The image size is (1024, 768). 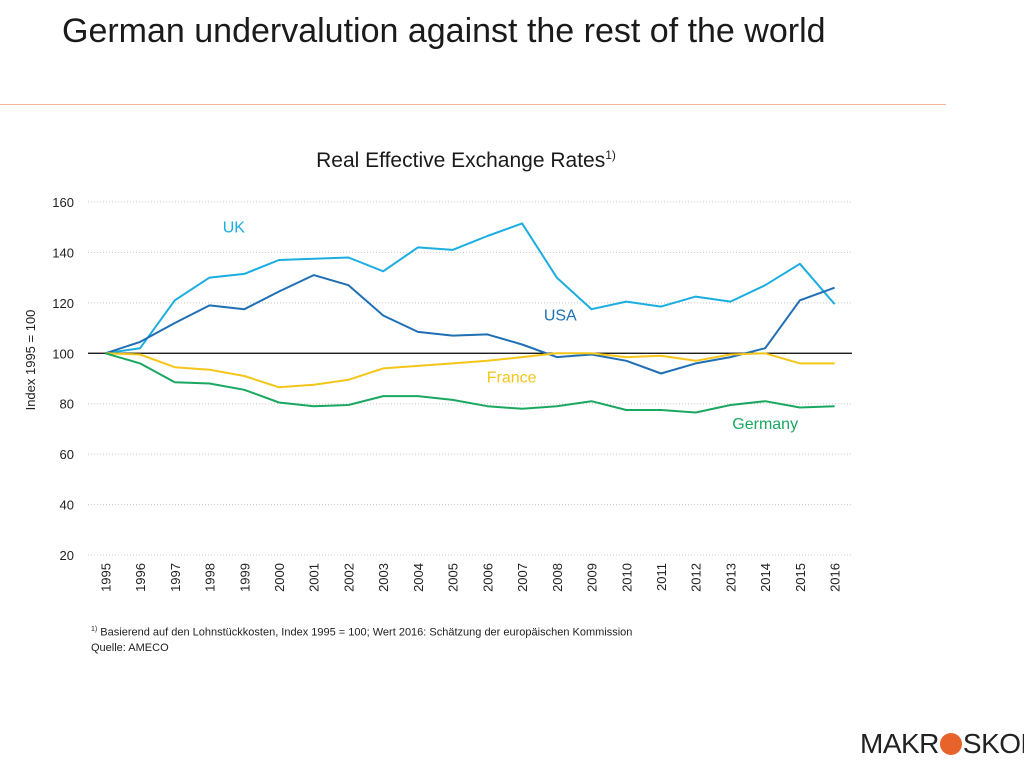 What do you see at coordinates (470, 370) in the screenshot?
I see `series-line-france` at bounding box center [470, 370].